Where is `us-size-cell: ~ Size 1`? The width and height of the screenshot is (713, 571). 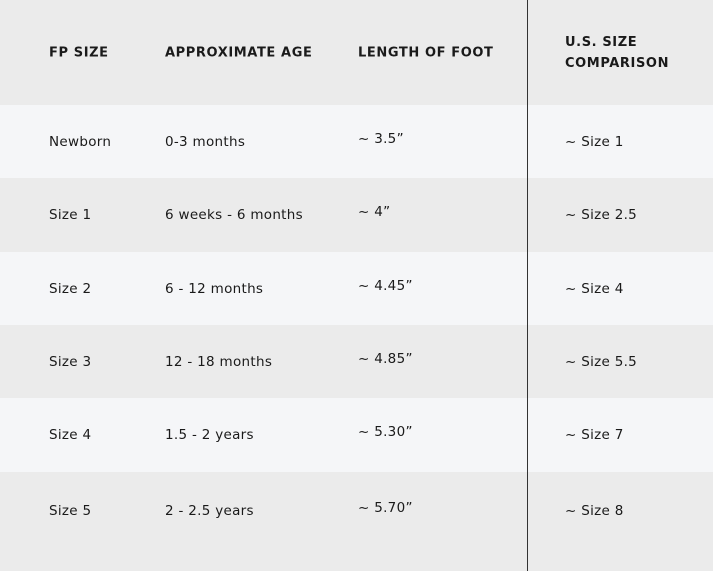 us-size-cell: ~ Size 1 is located at coordinates (594, 141).